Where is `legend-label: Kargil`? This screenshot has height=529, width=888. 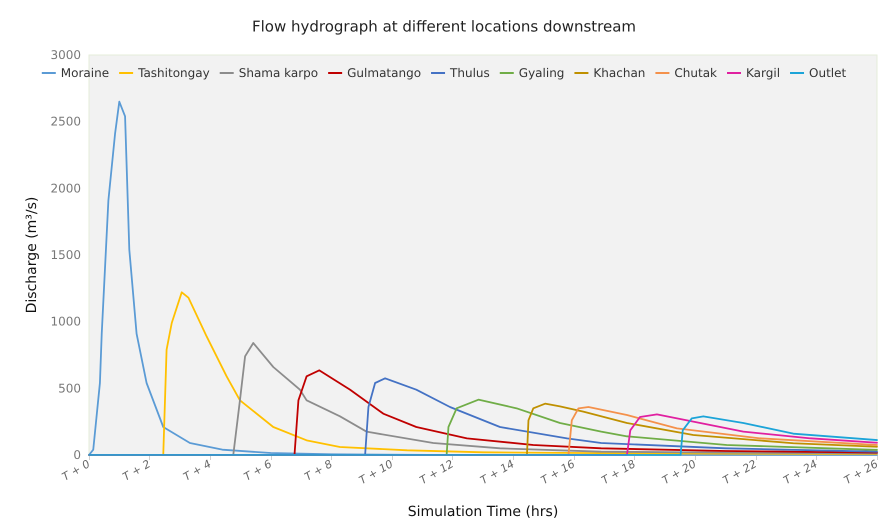 legend-label: Kargil is located at coordinates (763, 73).